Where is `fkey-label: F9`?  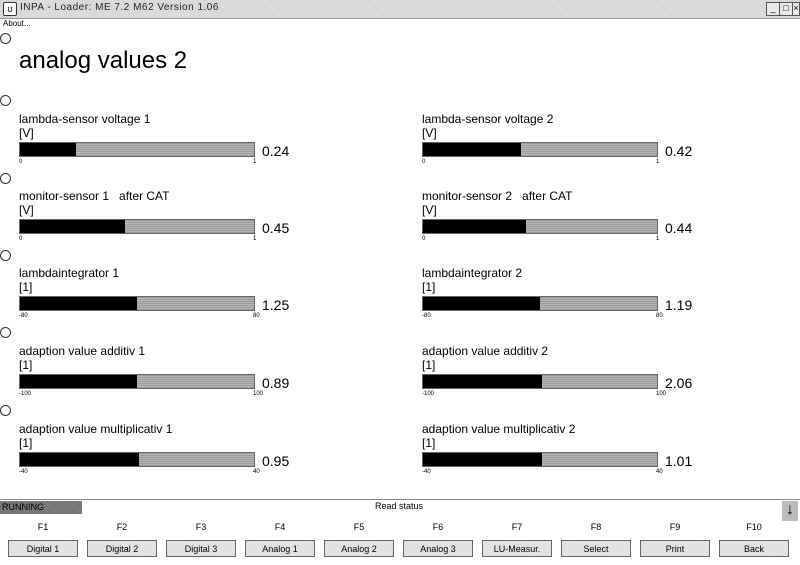 fkey-label: F9 is located at coordinates (675, 527).